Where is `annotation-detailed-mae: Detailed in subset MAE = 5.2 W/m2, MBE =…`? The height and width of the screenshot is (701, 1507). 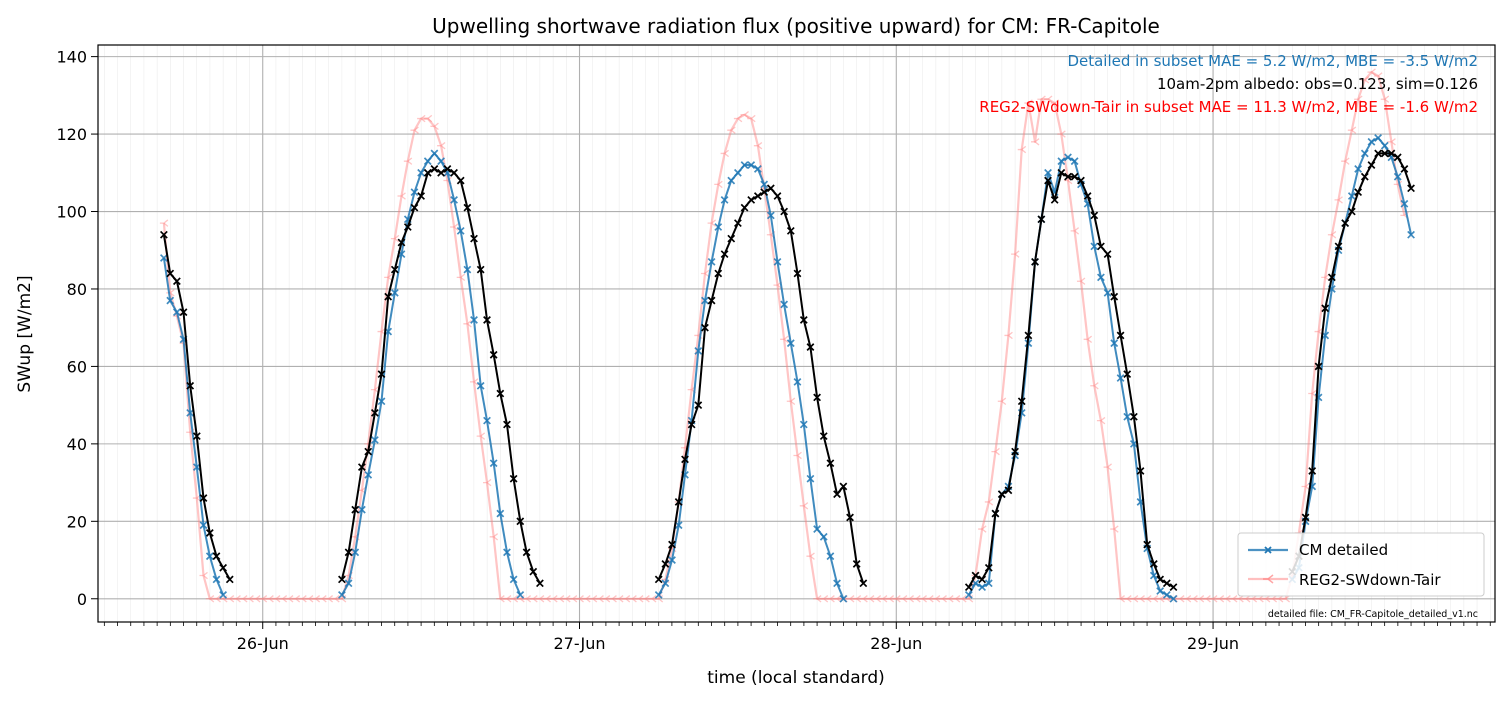 annotation-detailed-mae: Detailed in subset MAE = 5.2 W/m2, MBE =… is located at coordinates (1272, 61).